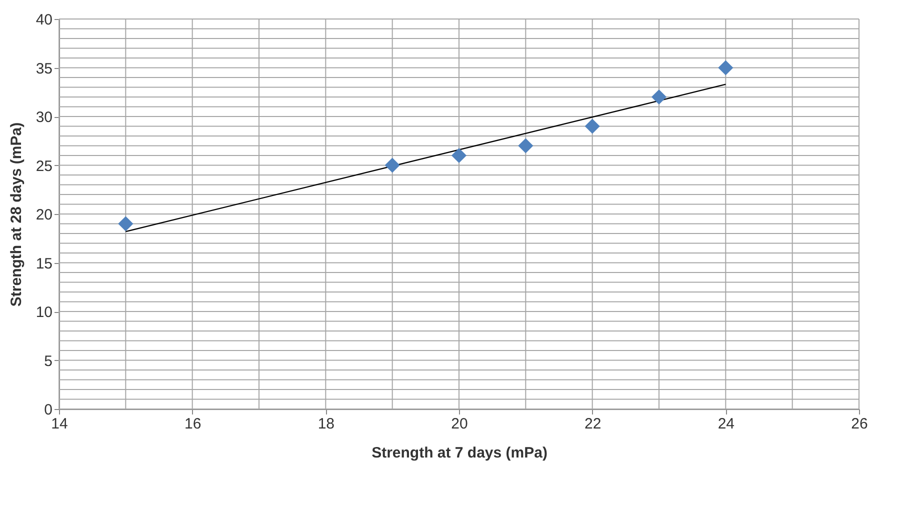 The image size is (916, 512). What do you see at coordinates (44, 166) in the screenshot?
I see `y-tick-label: 25` at bounding box center [44, 166].